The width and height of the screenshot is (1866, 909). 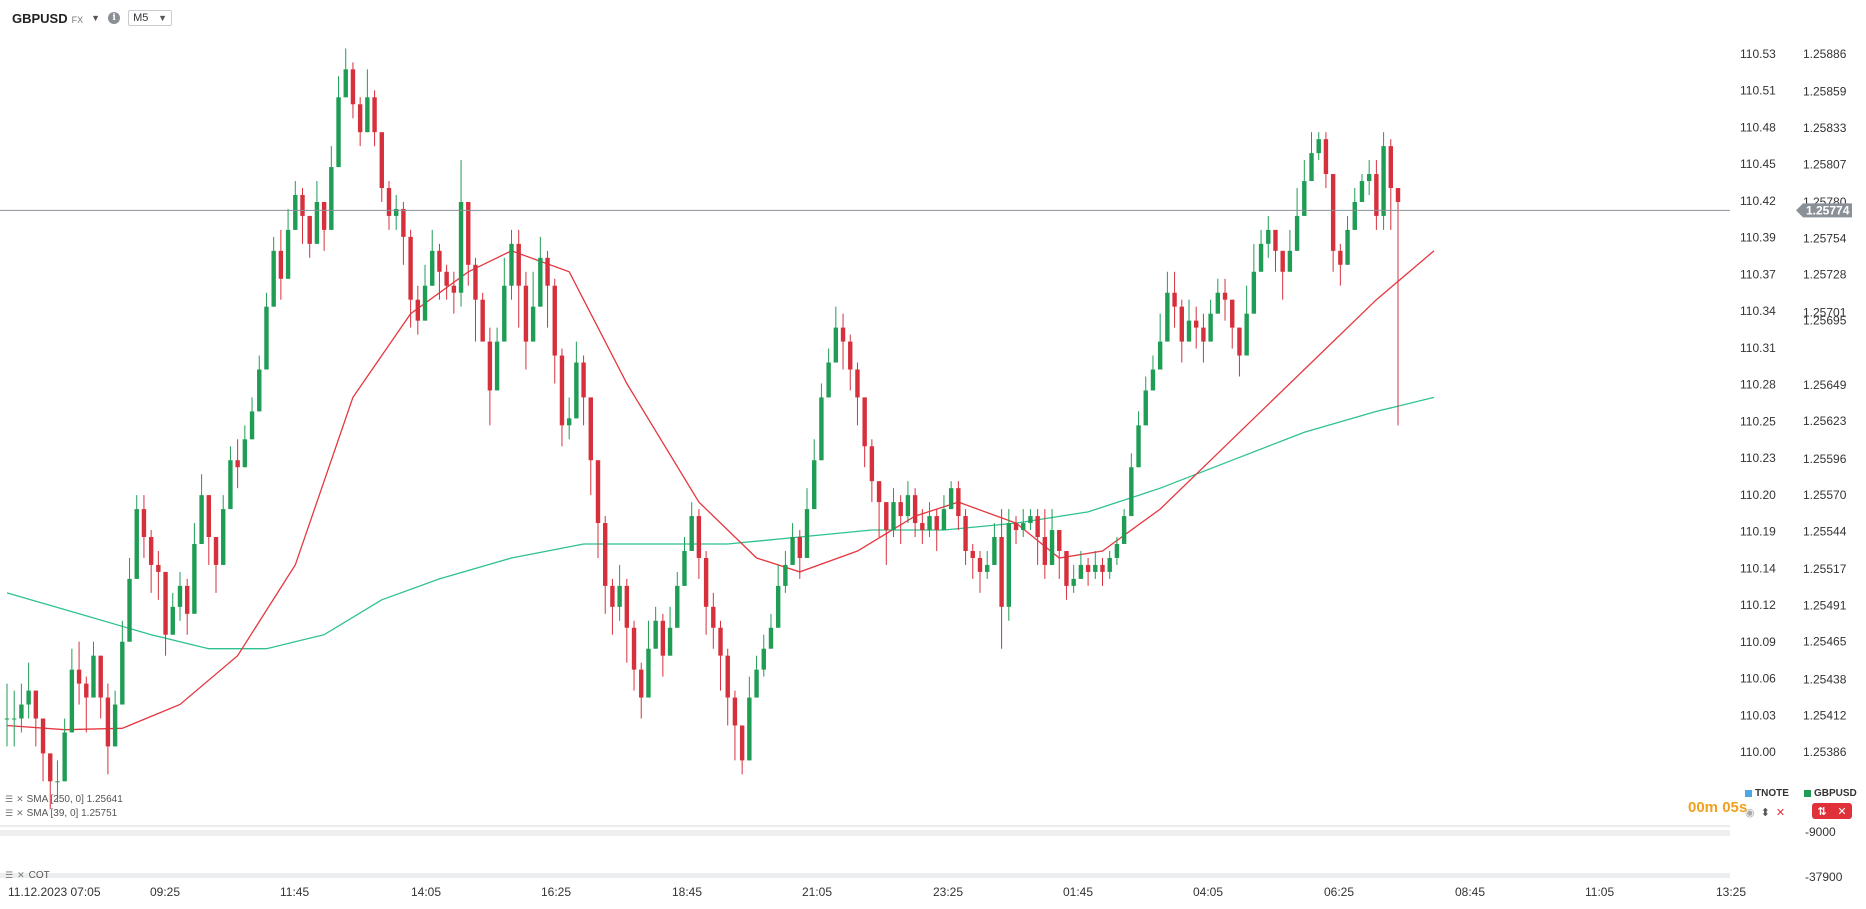 I want to click on instrument-legend-gbpusd: GBPUSD, so click(x=1830, y=793).